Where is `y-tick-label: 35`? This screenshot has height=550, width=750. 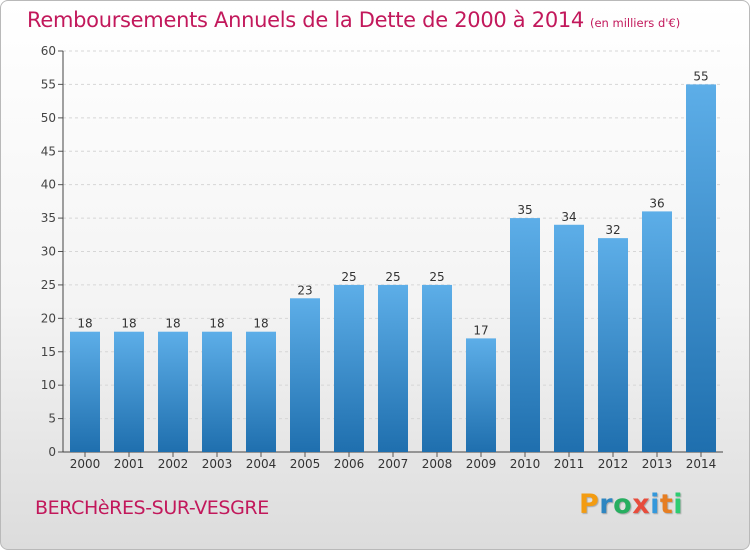 y-tick-label: 35 is located at coordinates (48, 218).